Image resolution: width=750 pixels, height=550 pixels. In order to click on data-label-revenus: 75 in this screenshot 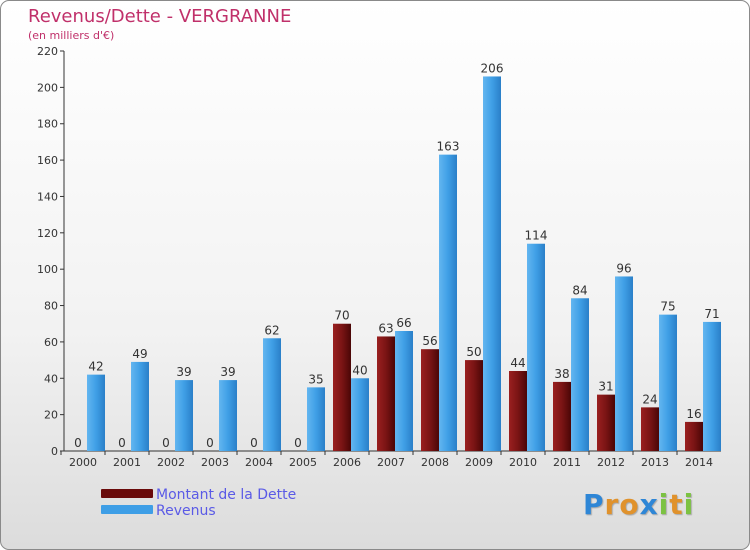, I will do `click(667, 307)`.